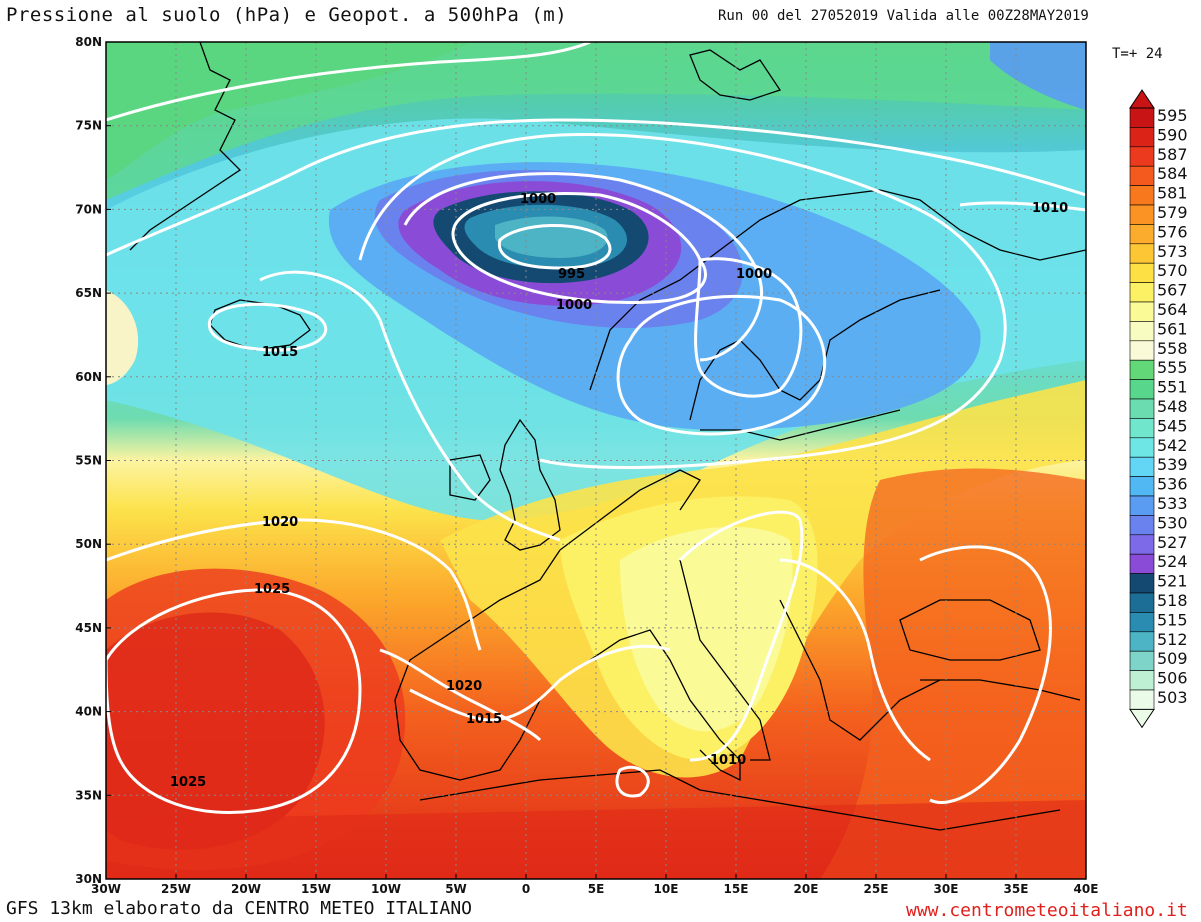  I want to click on legend-level-label: 524, so click(1172, 561).